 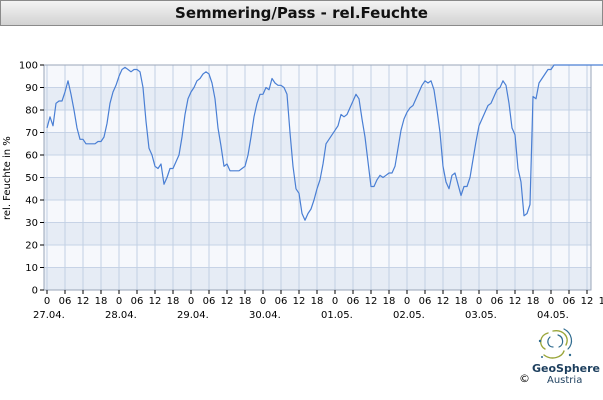 I want to click on x-date-label: 30.04., so click(x=265, y=315).